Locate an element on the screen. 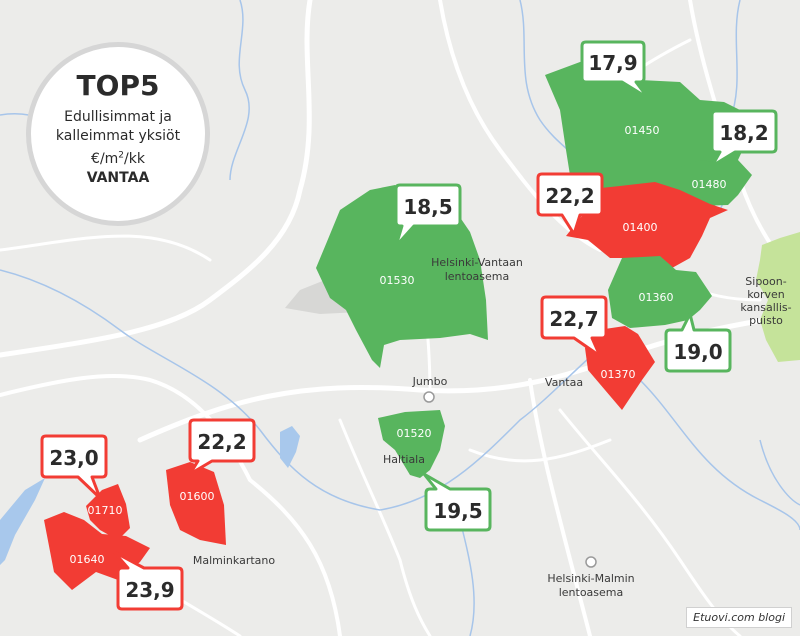 The height and width of the screenshot is (636, 800). badge-subtitle-line-1: Edullisimmat ja is located at coordinates (118, 117).